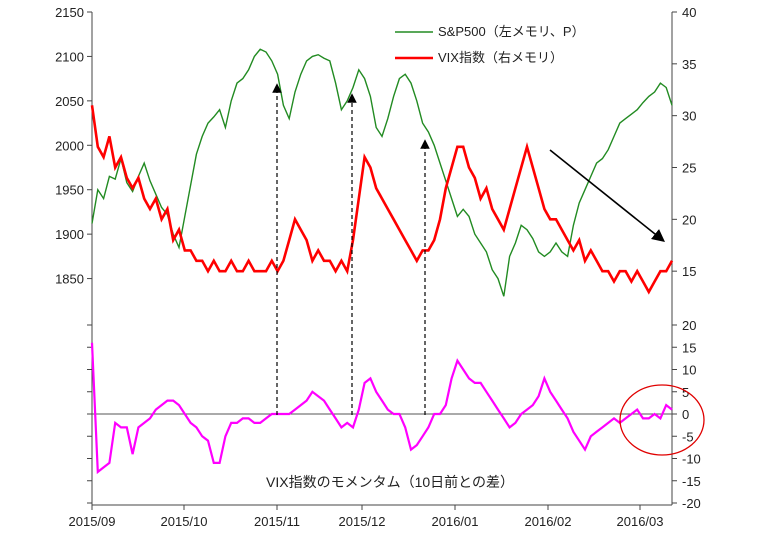  I want to click on x-tick-label: 2015/09, so click(92, 521).